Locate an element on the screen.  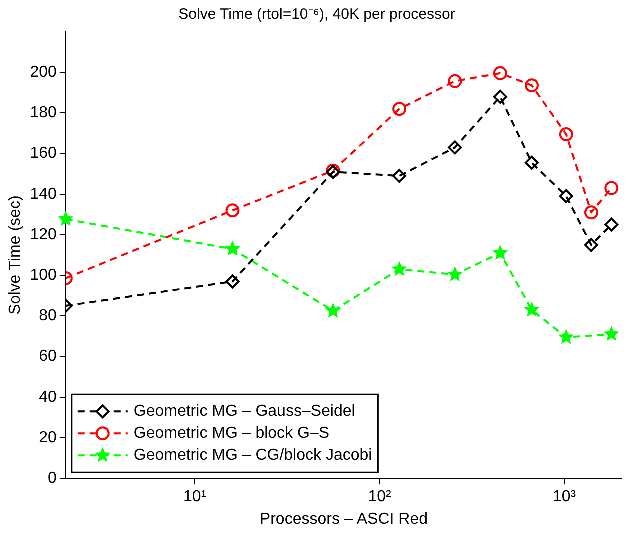
x-tick-label: 10¹ is located at coordinates (195, 497).